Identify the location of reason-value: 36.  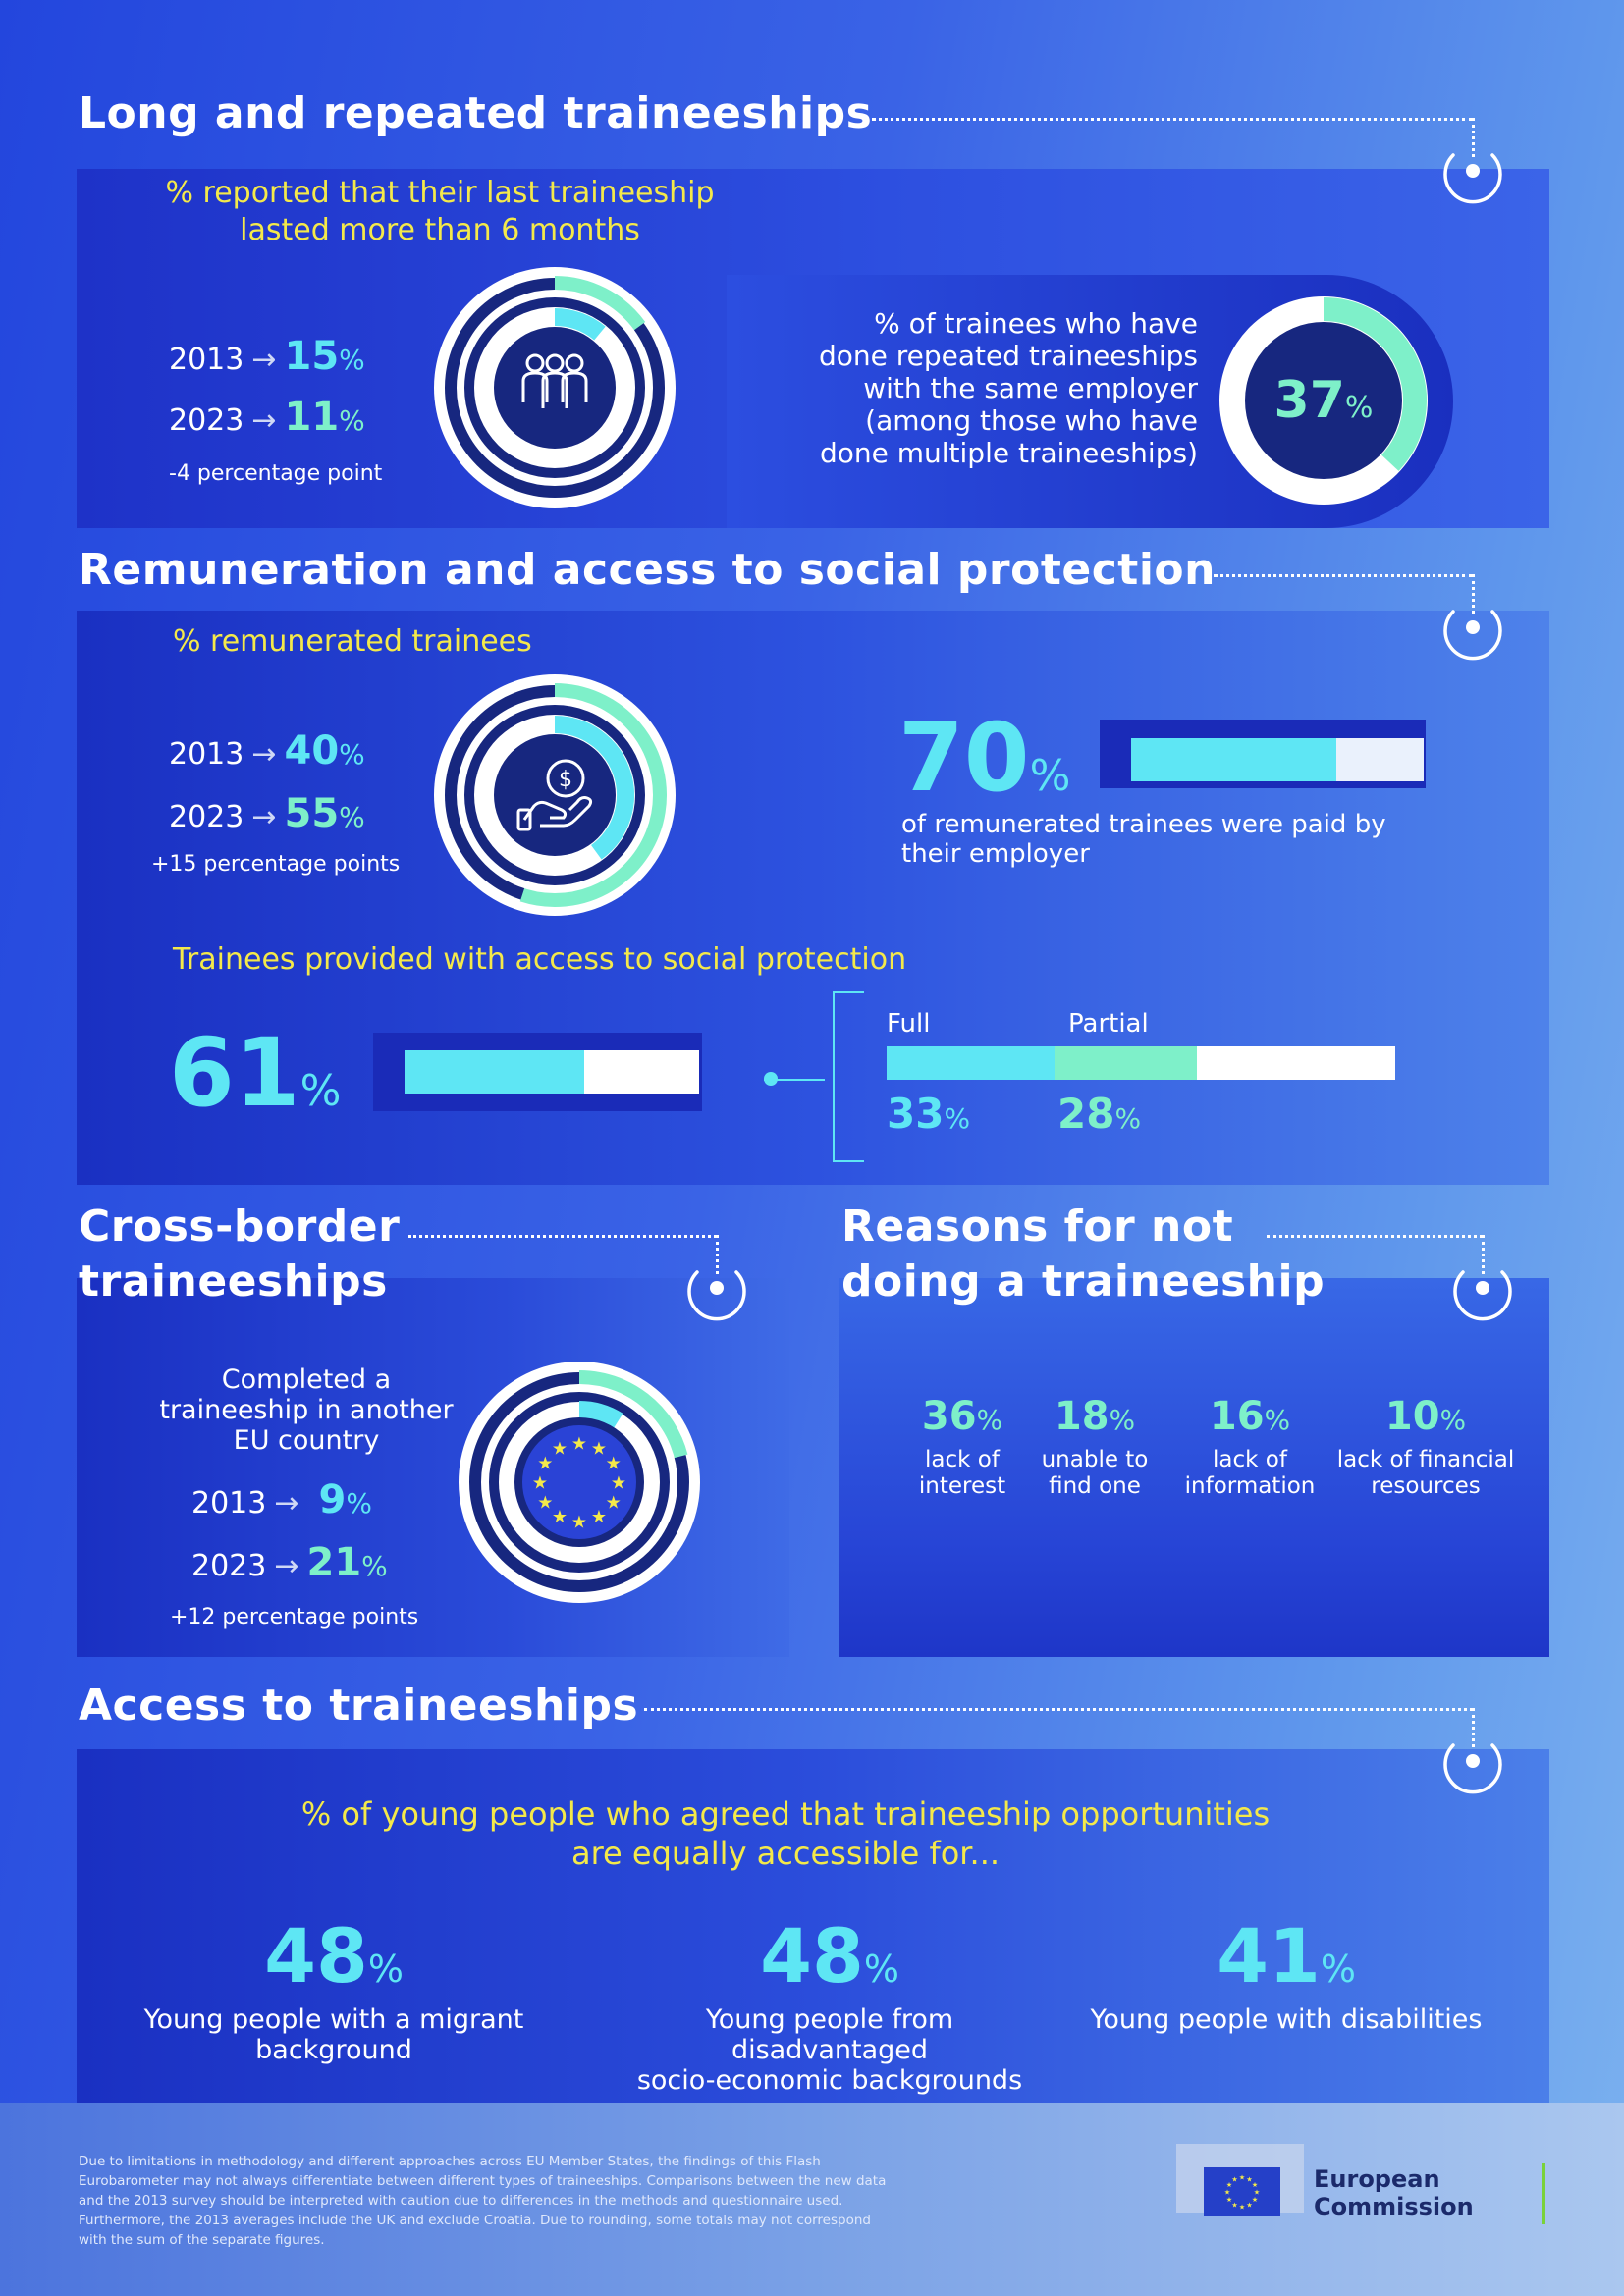
(949, 1416).